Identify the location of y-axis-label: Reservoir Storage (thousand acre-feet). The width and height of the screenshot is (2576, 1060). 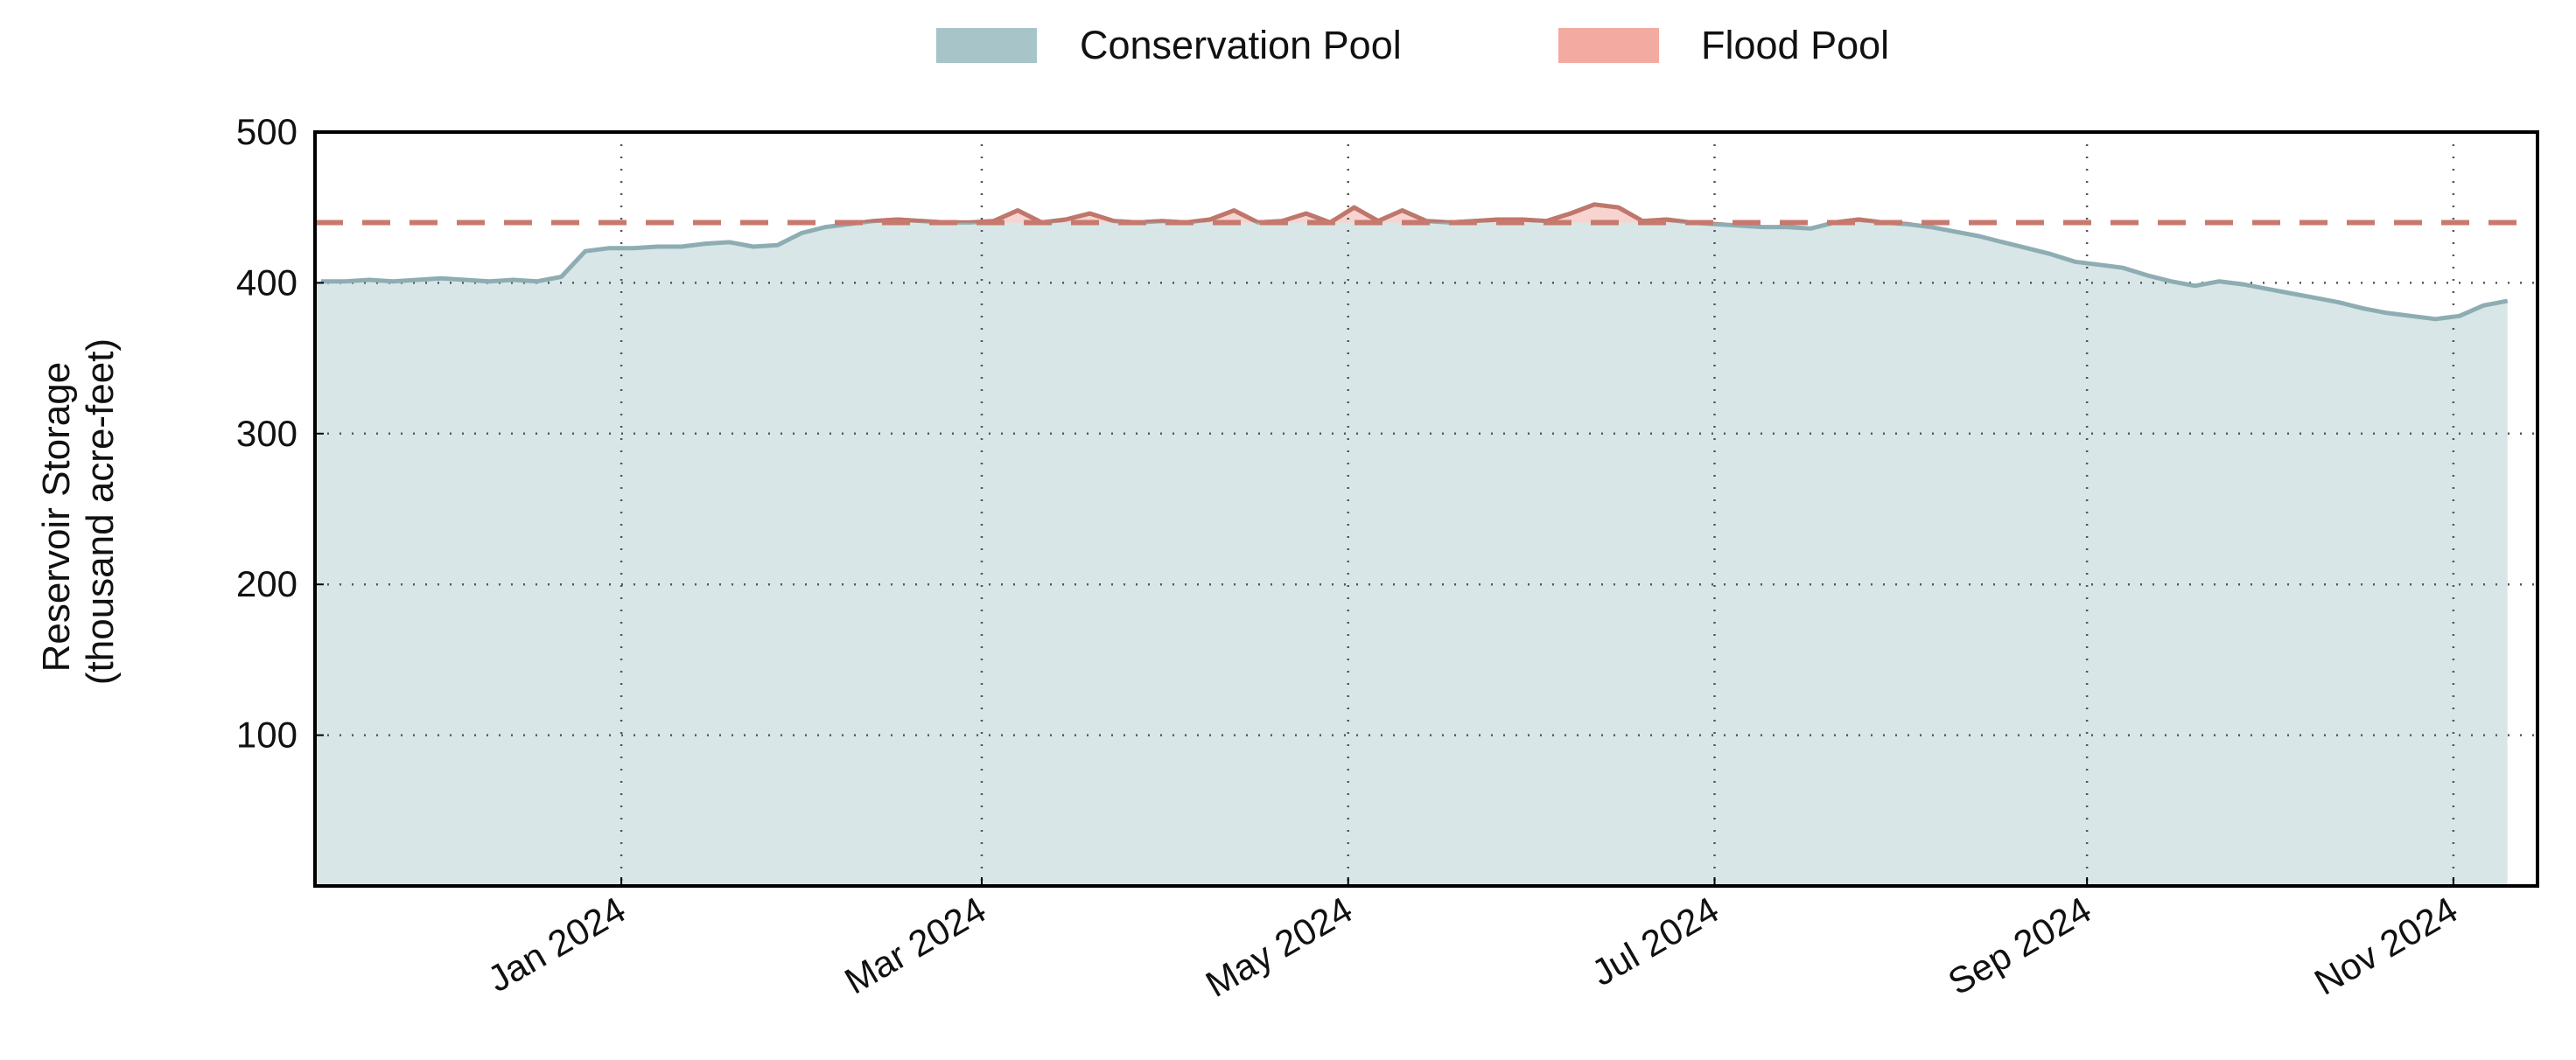
(78, 512).